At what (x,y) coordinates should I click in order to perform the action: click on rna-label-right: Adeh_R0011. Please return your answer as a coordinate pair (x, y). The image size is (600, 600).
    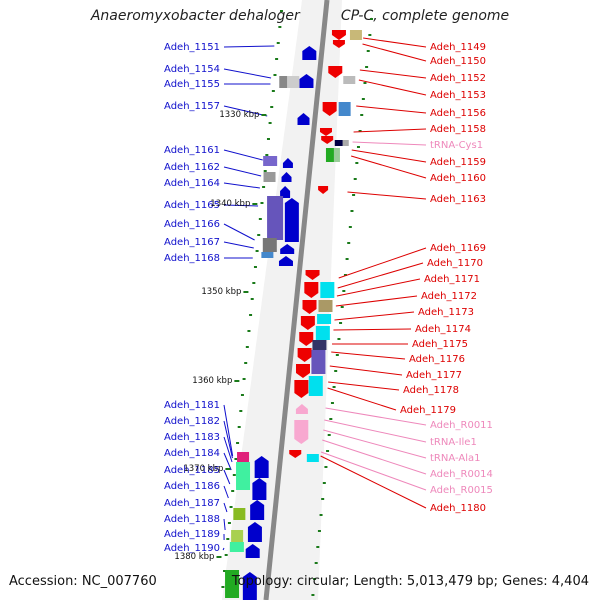
    Looking at the image, I should click on (461, 425).